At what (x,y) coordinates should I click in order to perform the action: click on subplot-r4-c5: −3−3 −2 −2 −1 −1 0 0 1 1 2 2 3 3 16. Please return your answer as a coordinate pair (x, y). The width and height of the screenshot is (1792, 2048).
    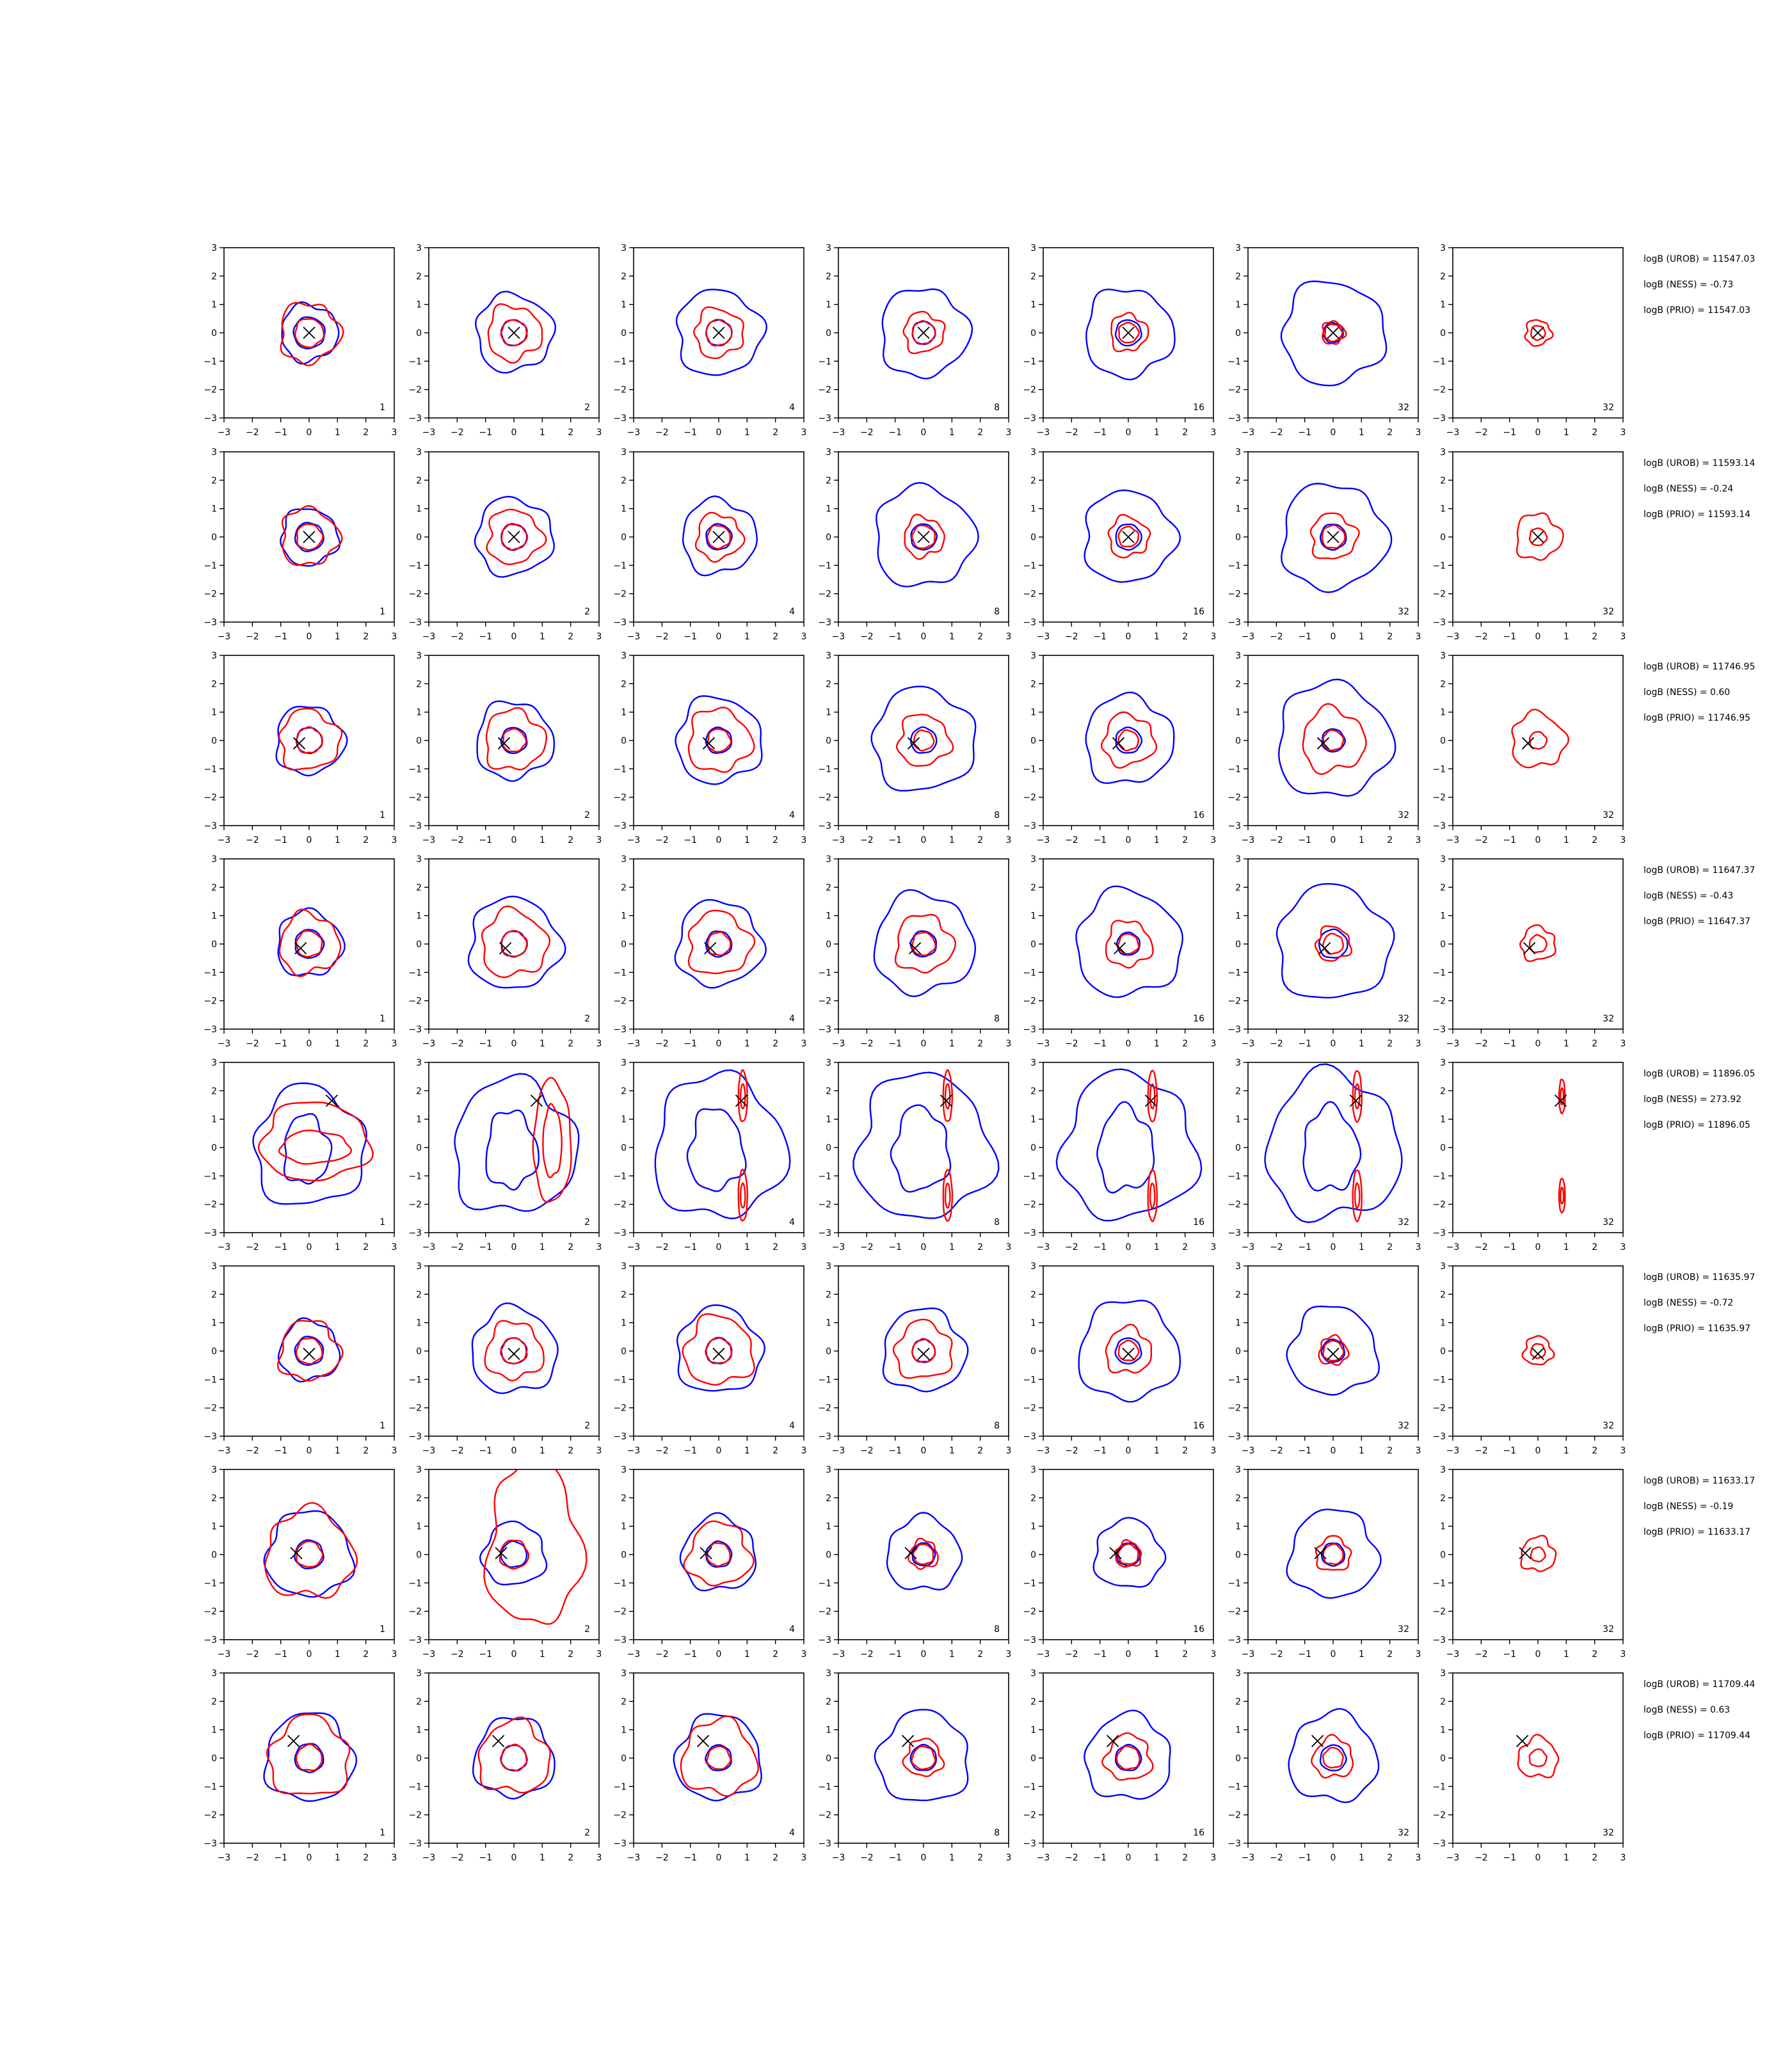
    Looking at the image, I should click on (1119, 951).